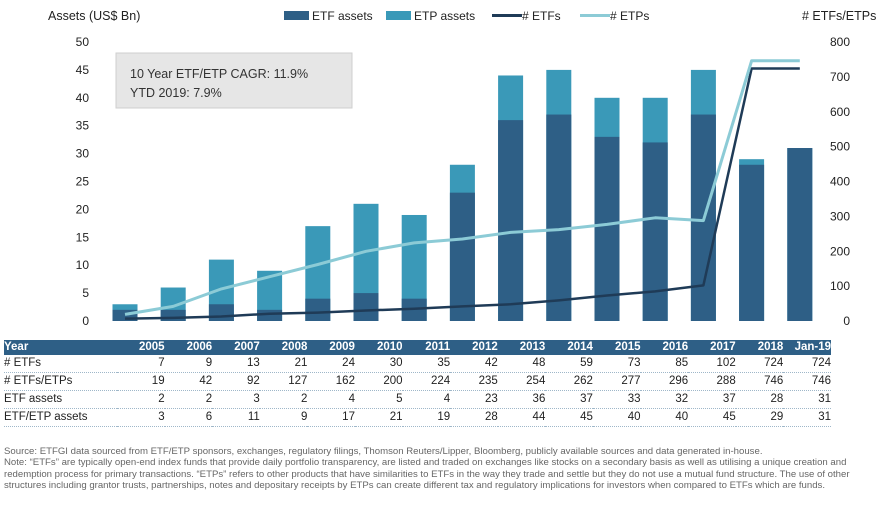 This screenshot has width=880, height=510. What do you see at coordinates (331, 417) in the screenshot?
I see `table-cell: 17` at bounding box center [331, 417].